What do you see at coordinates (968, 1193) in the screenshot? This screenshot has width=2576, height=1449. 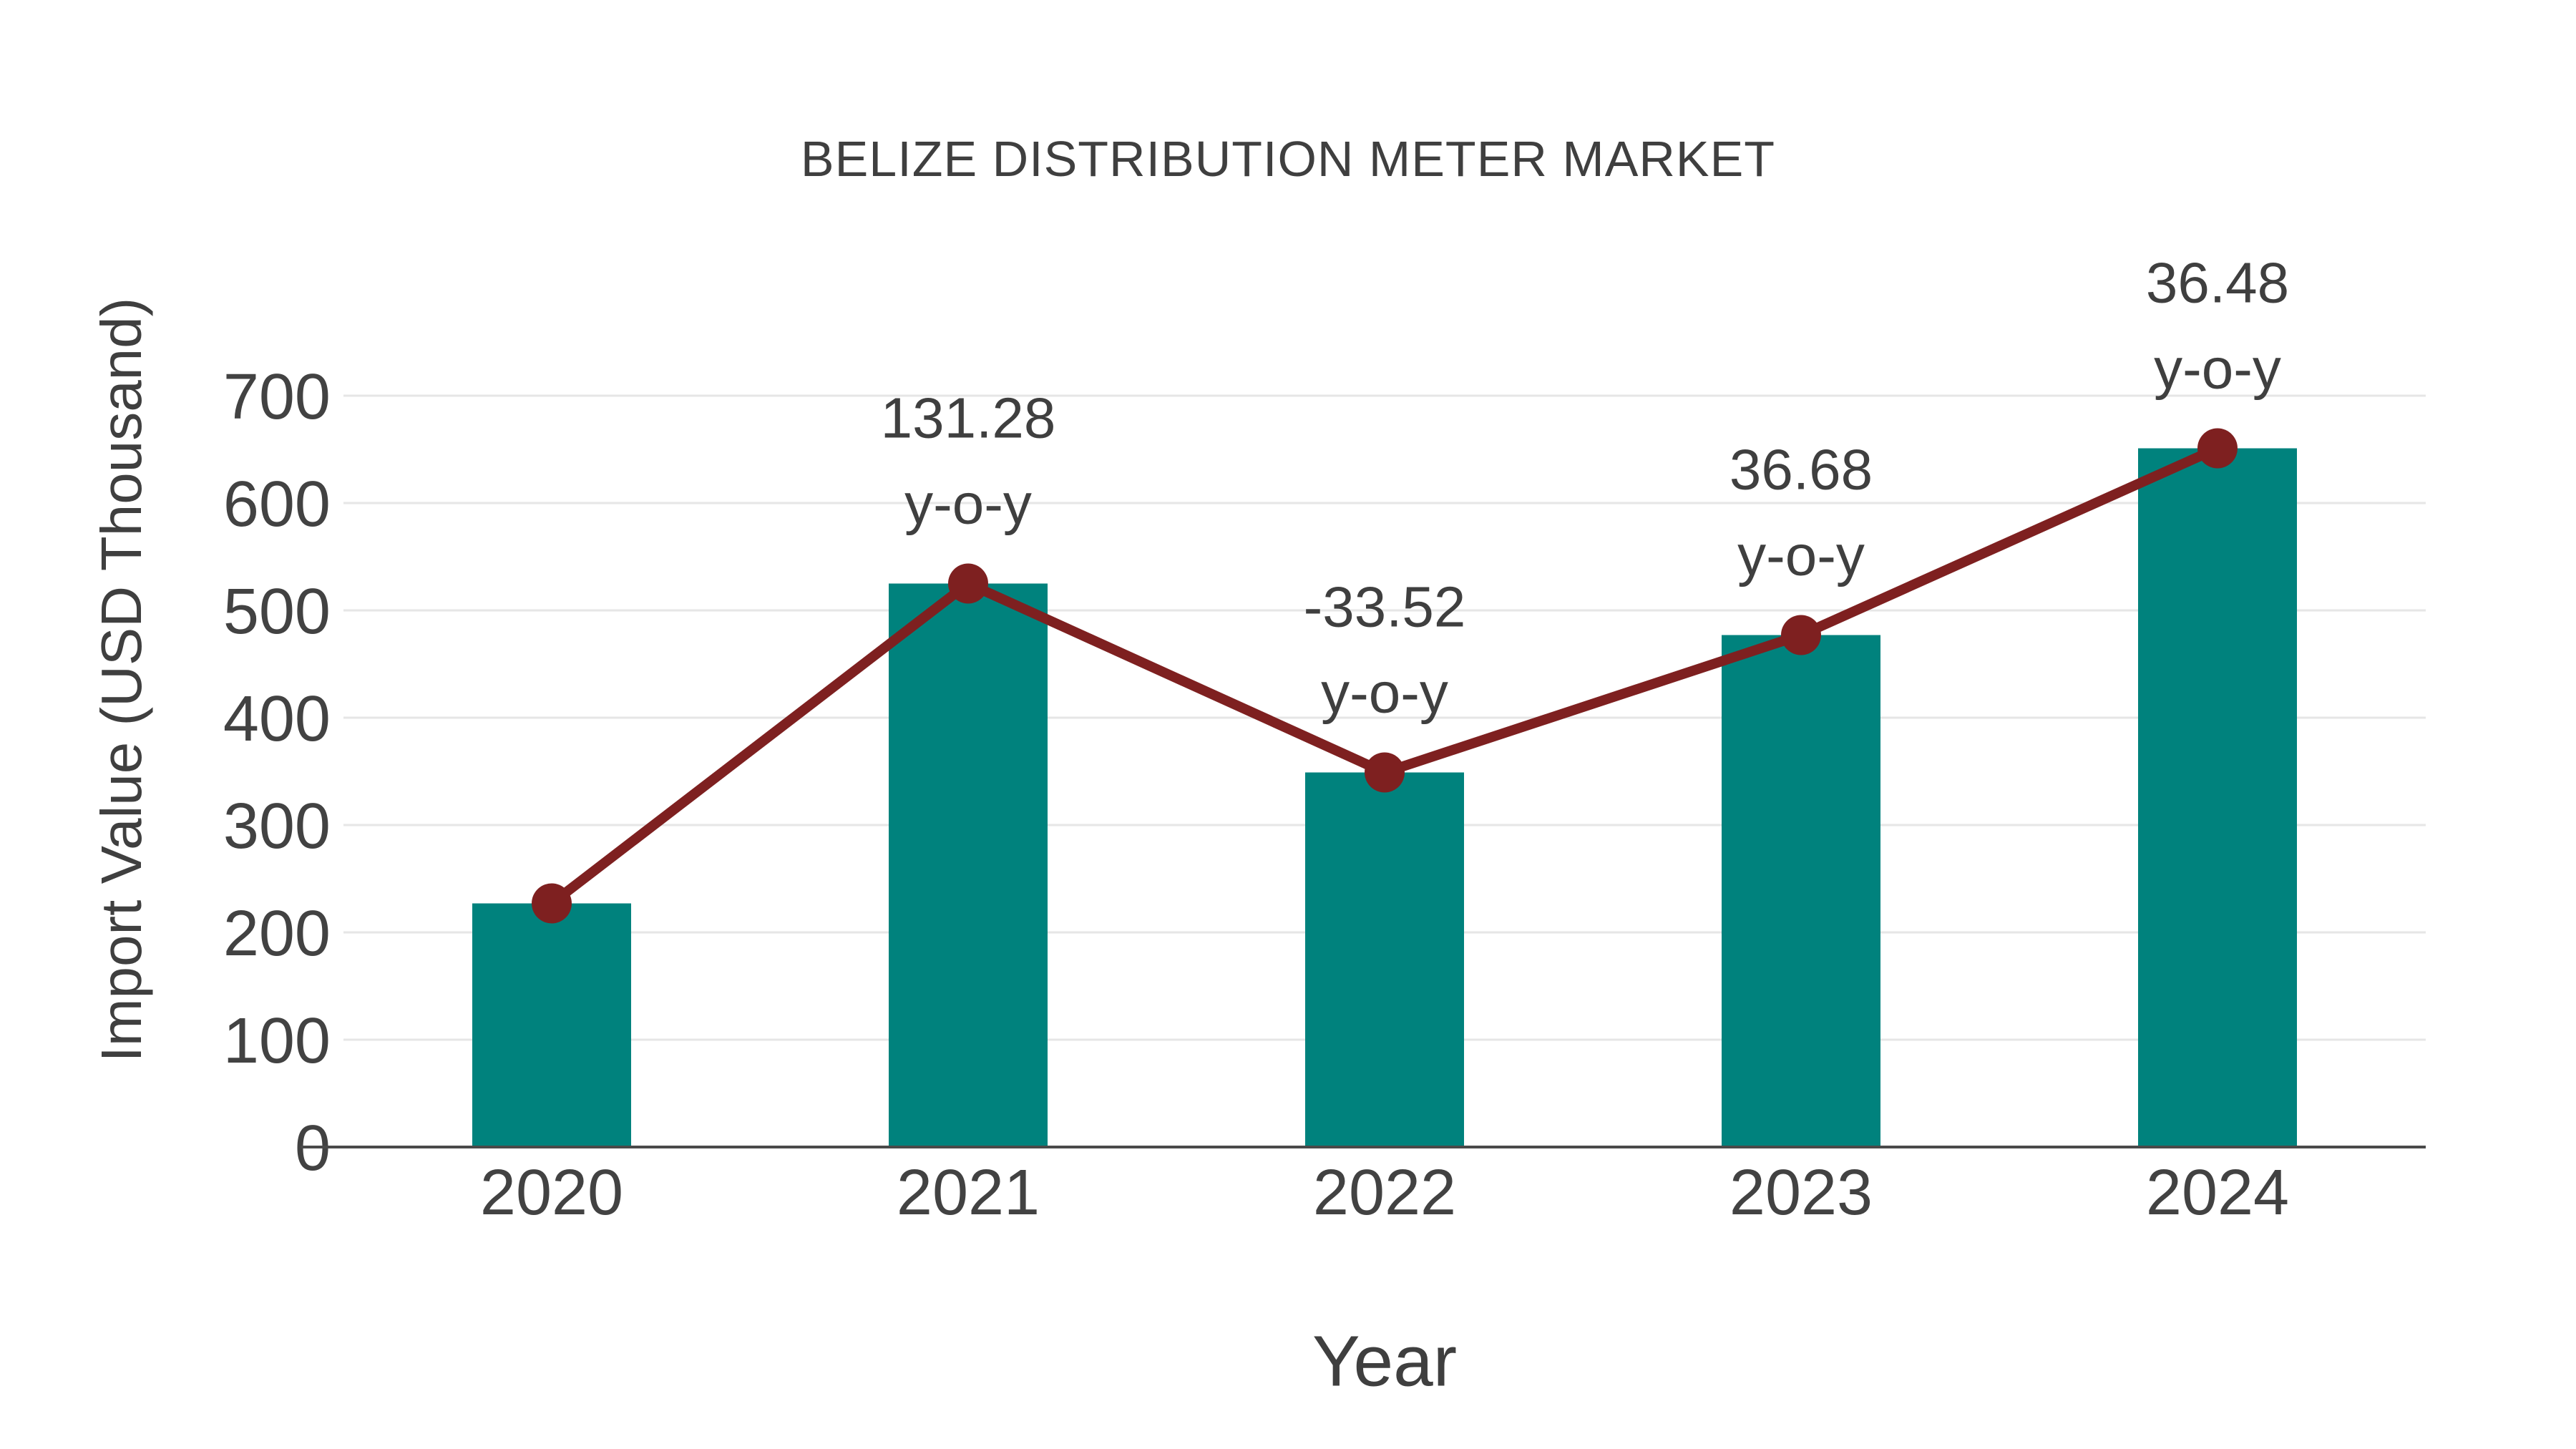 I see `x-tick-label: 2021` at bounding box center [968, 1193].